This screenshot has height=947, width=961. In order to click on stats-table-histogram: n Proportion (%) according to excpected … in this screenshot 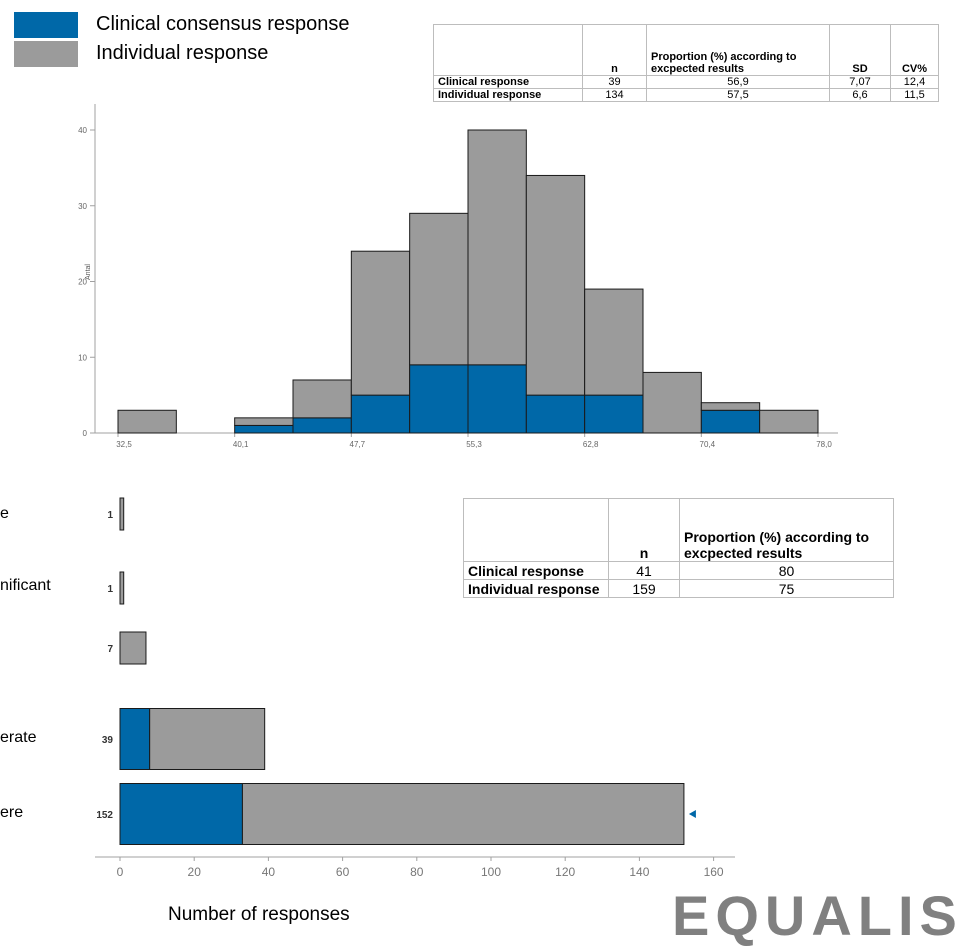, I will do `click(686, 63)`.